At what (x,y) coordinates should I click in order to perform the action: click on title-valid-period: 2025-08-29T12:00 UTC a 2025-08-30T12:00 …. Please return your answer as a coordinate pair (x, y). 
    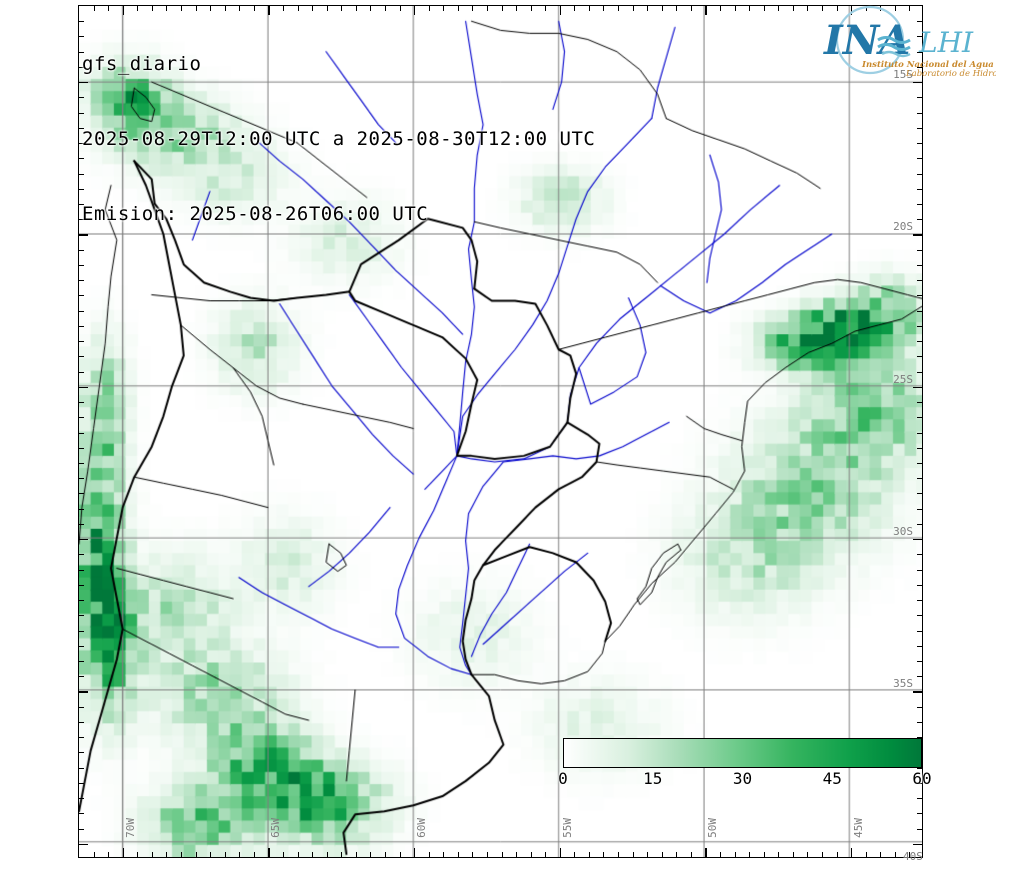
    Looking at the image, I should click on (339, 139).